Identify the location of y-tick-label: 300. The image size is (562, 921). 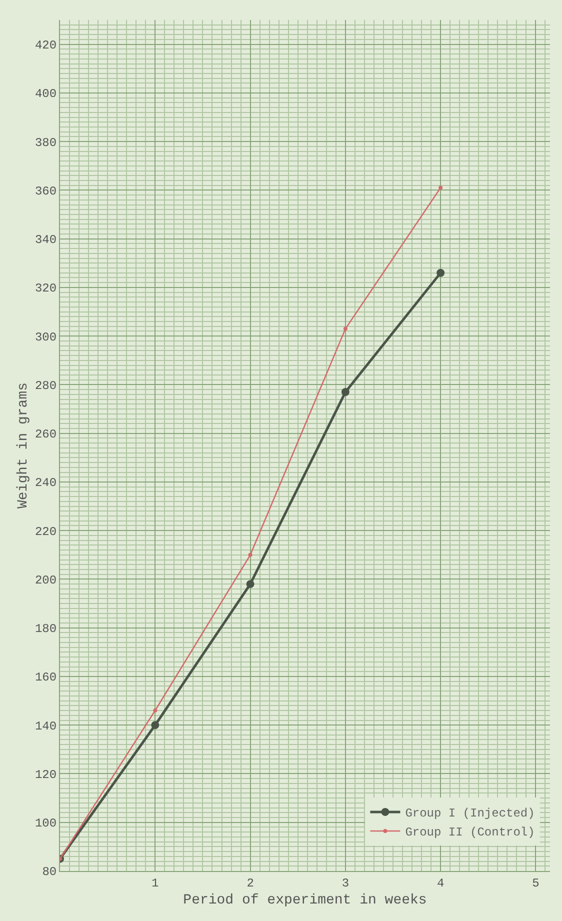
(45, 337).